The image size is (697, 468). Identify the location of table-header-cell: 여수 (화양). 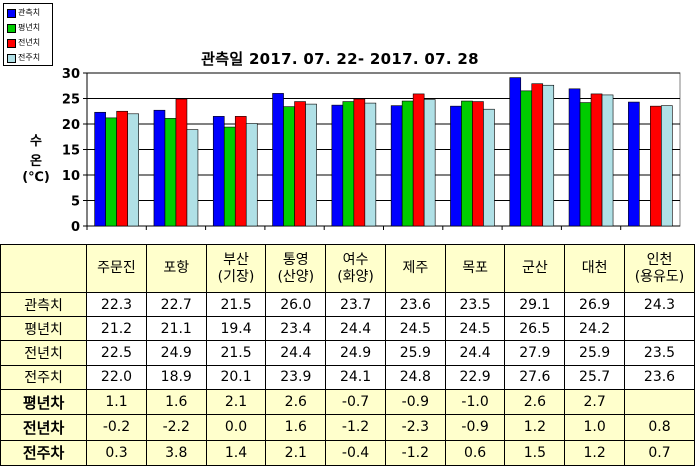
(355, 268).